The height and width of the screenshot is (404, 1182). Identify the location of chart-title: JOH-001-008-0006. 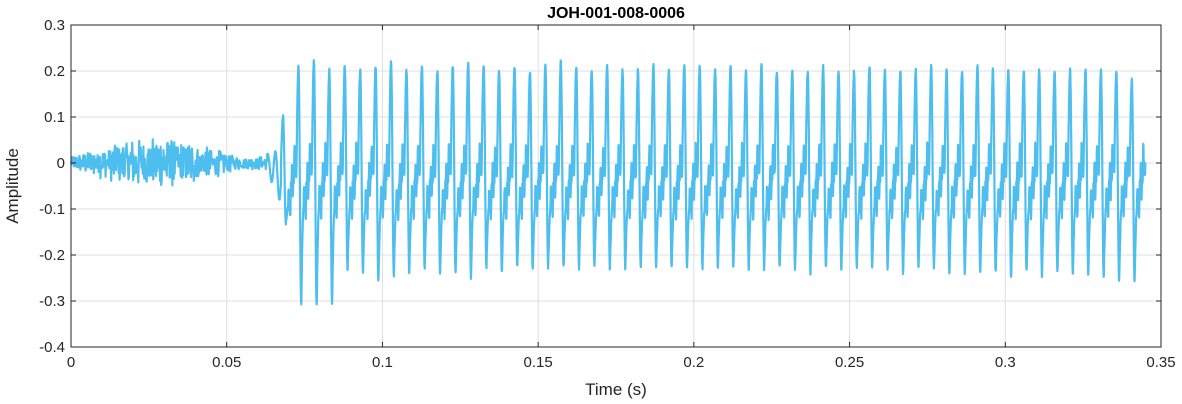
(616, 13).